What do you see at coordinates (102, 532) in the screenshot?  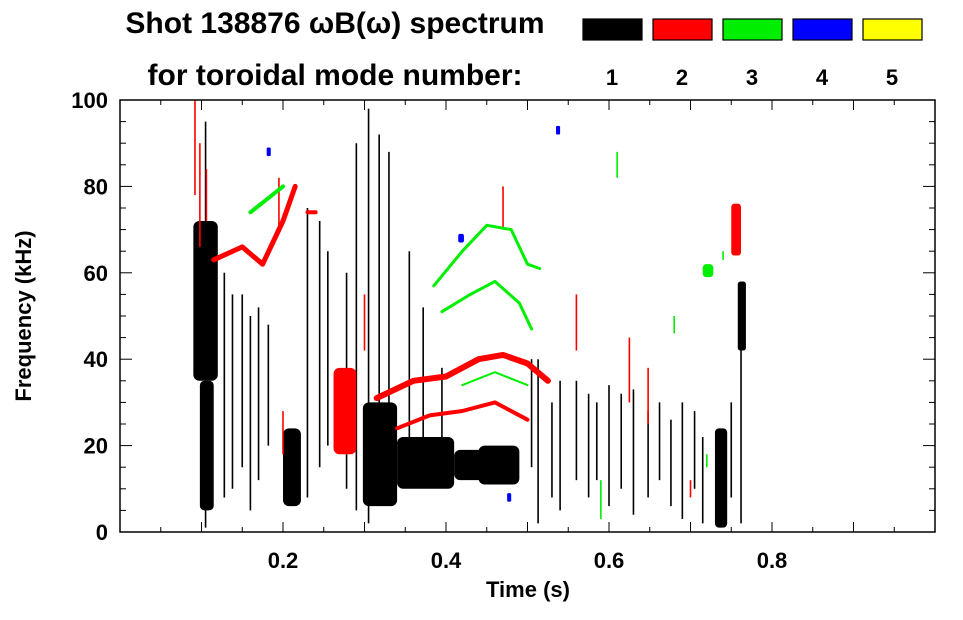 I see `y-tick-label: 0` at bounding box center [102, 532].